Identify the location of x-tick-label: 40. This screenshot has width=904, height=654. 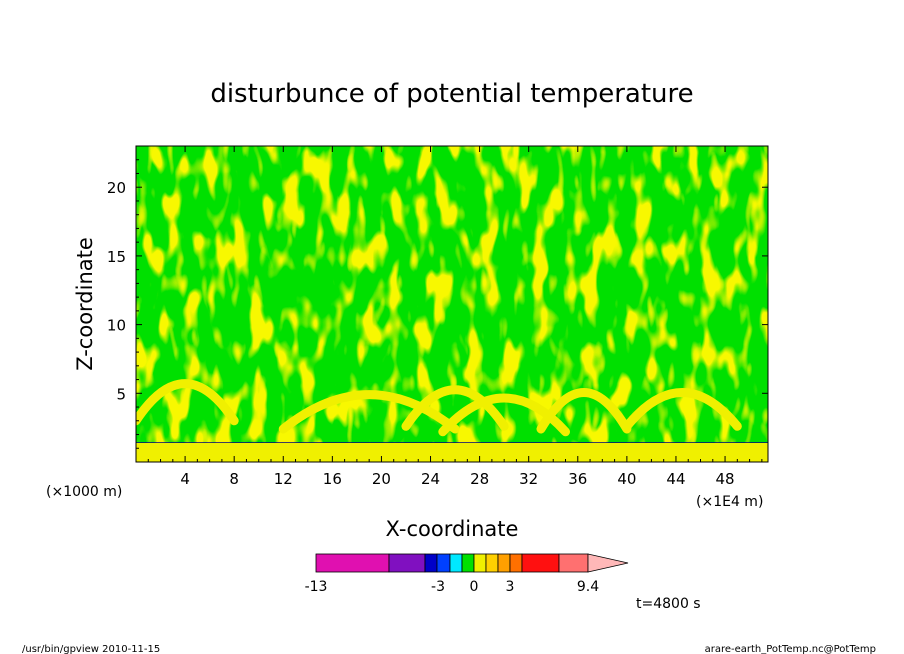
(626, 479).